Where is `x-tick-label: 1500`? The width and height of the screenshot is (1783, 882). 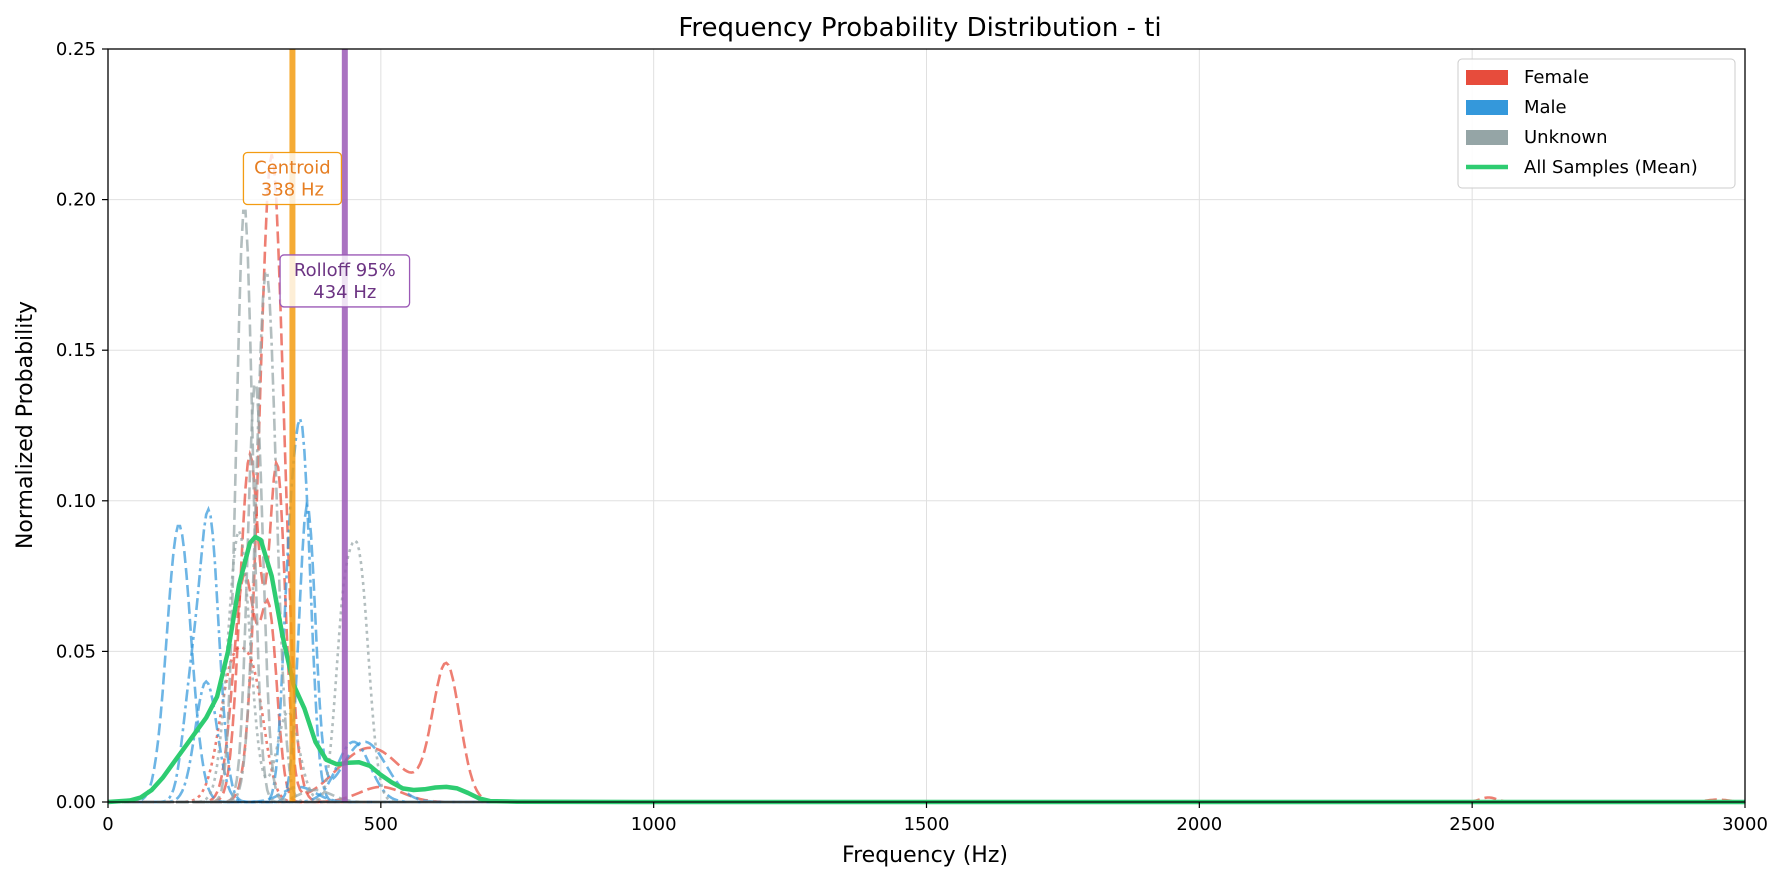
x-tick-label: 1500 is located at coordinates (927, 824).